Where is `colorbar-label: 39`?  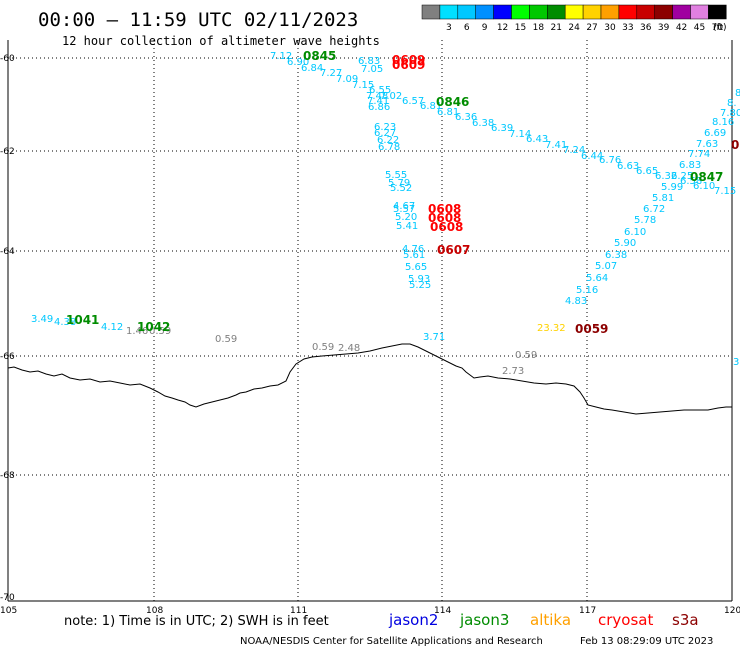
colorbar-label: 39 is located at coordinates (664, 28).